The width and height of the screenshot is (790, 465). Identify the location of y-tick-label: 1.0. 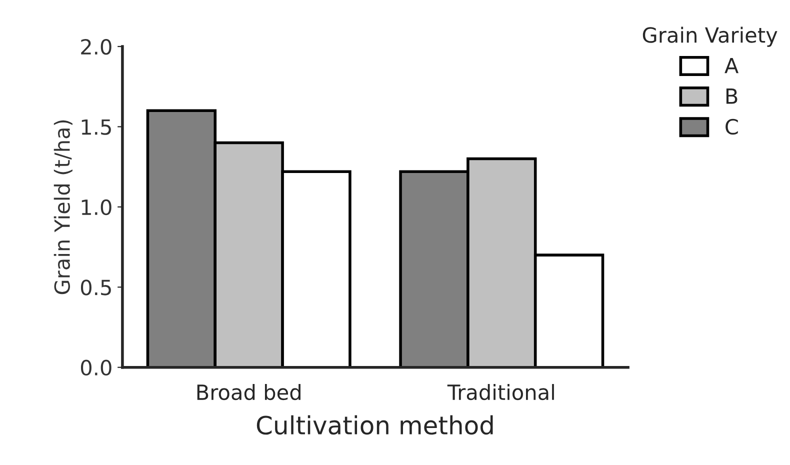
(97, 207).